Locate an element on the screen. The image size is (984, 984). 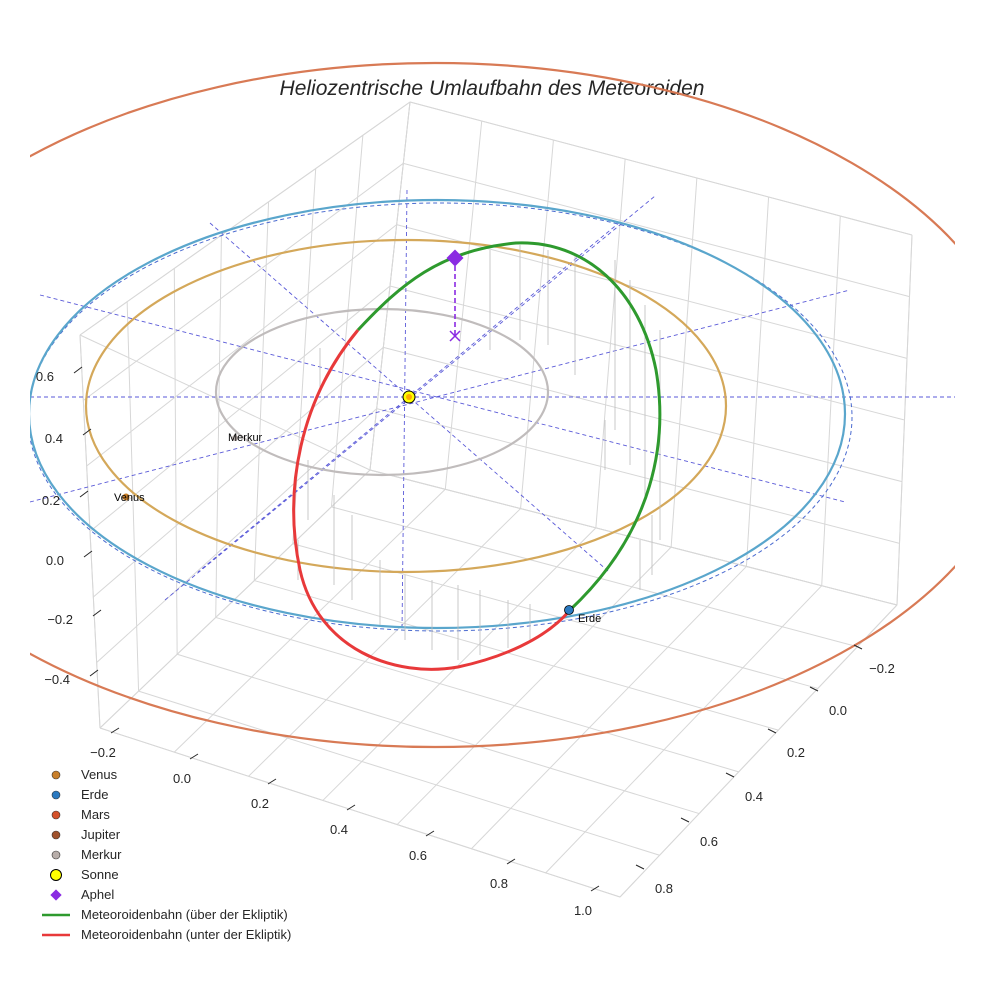
venus-label: Venus is located at coordinates (129, 498).